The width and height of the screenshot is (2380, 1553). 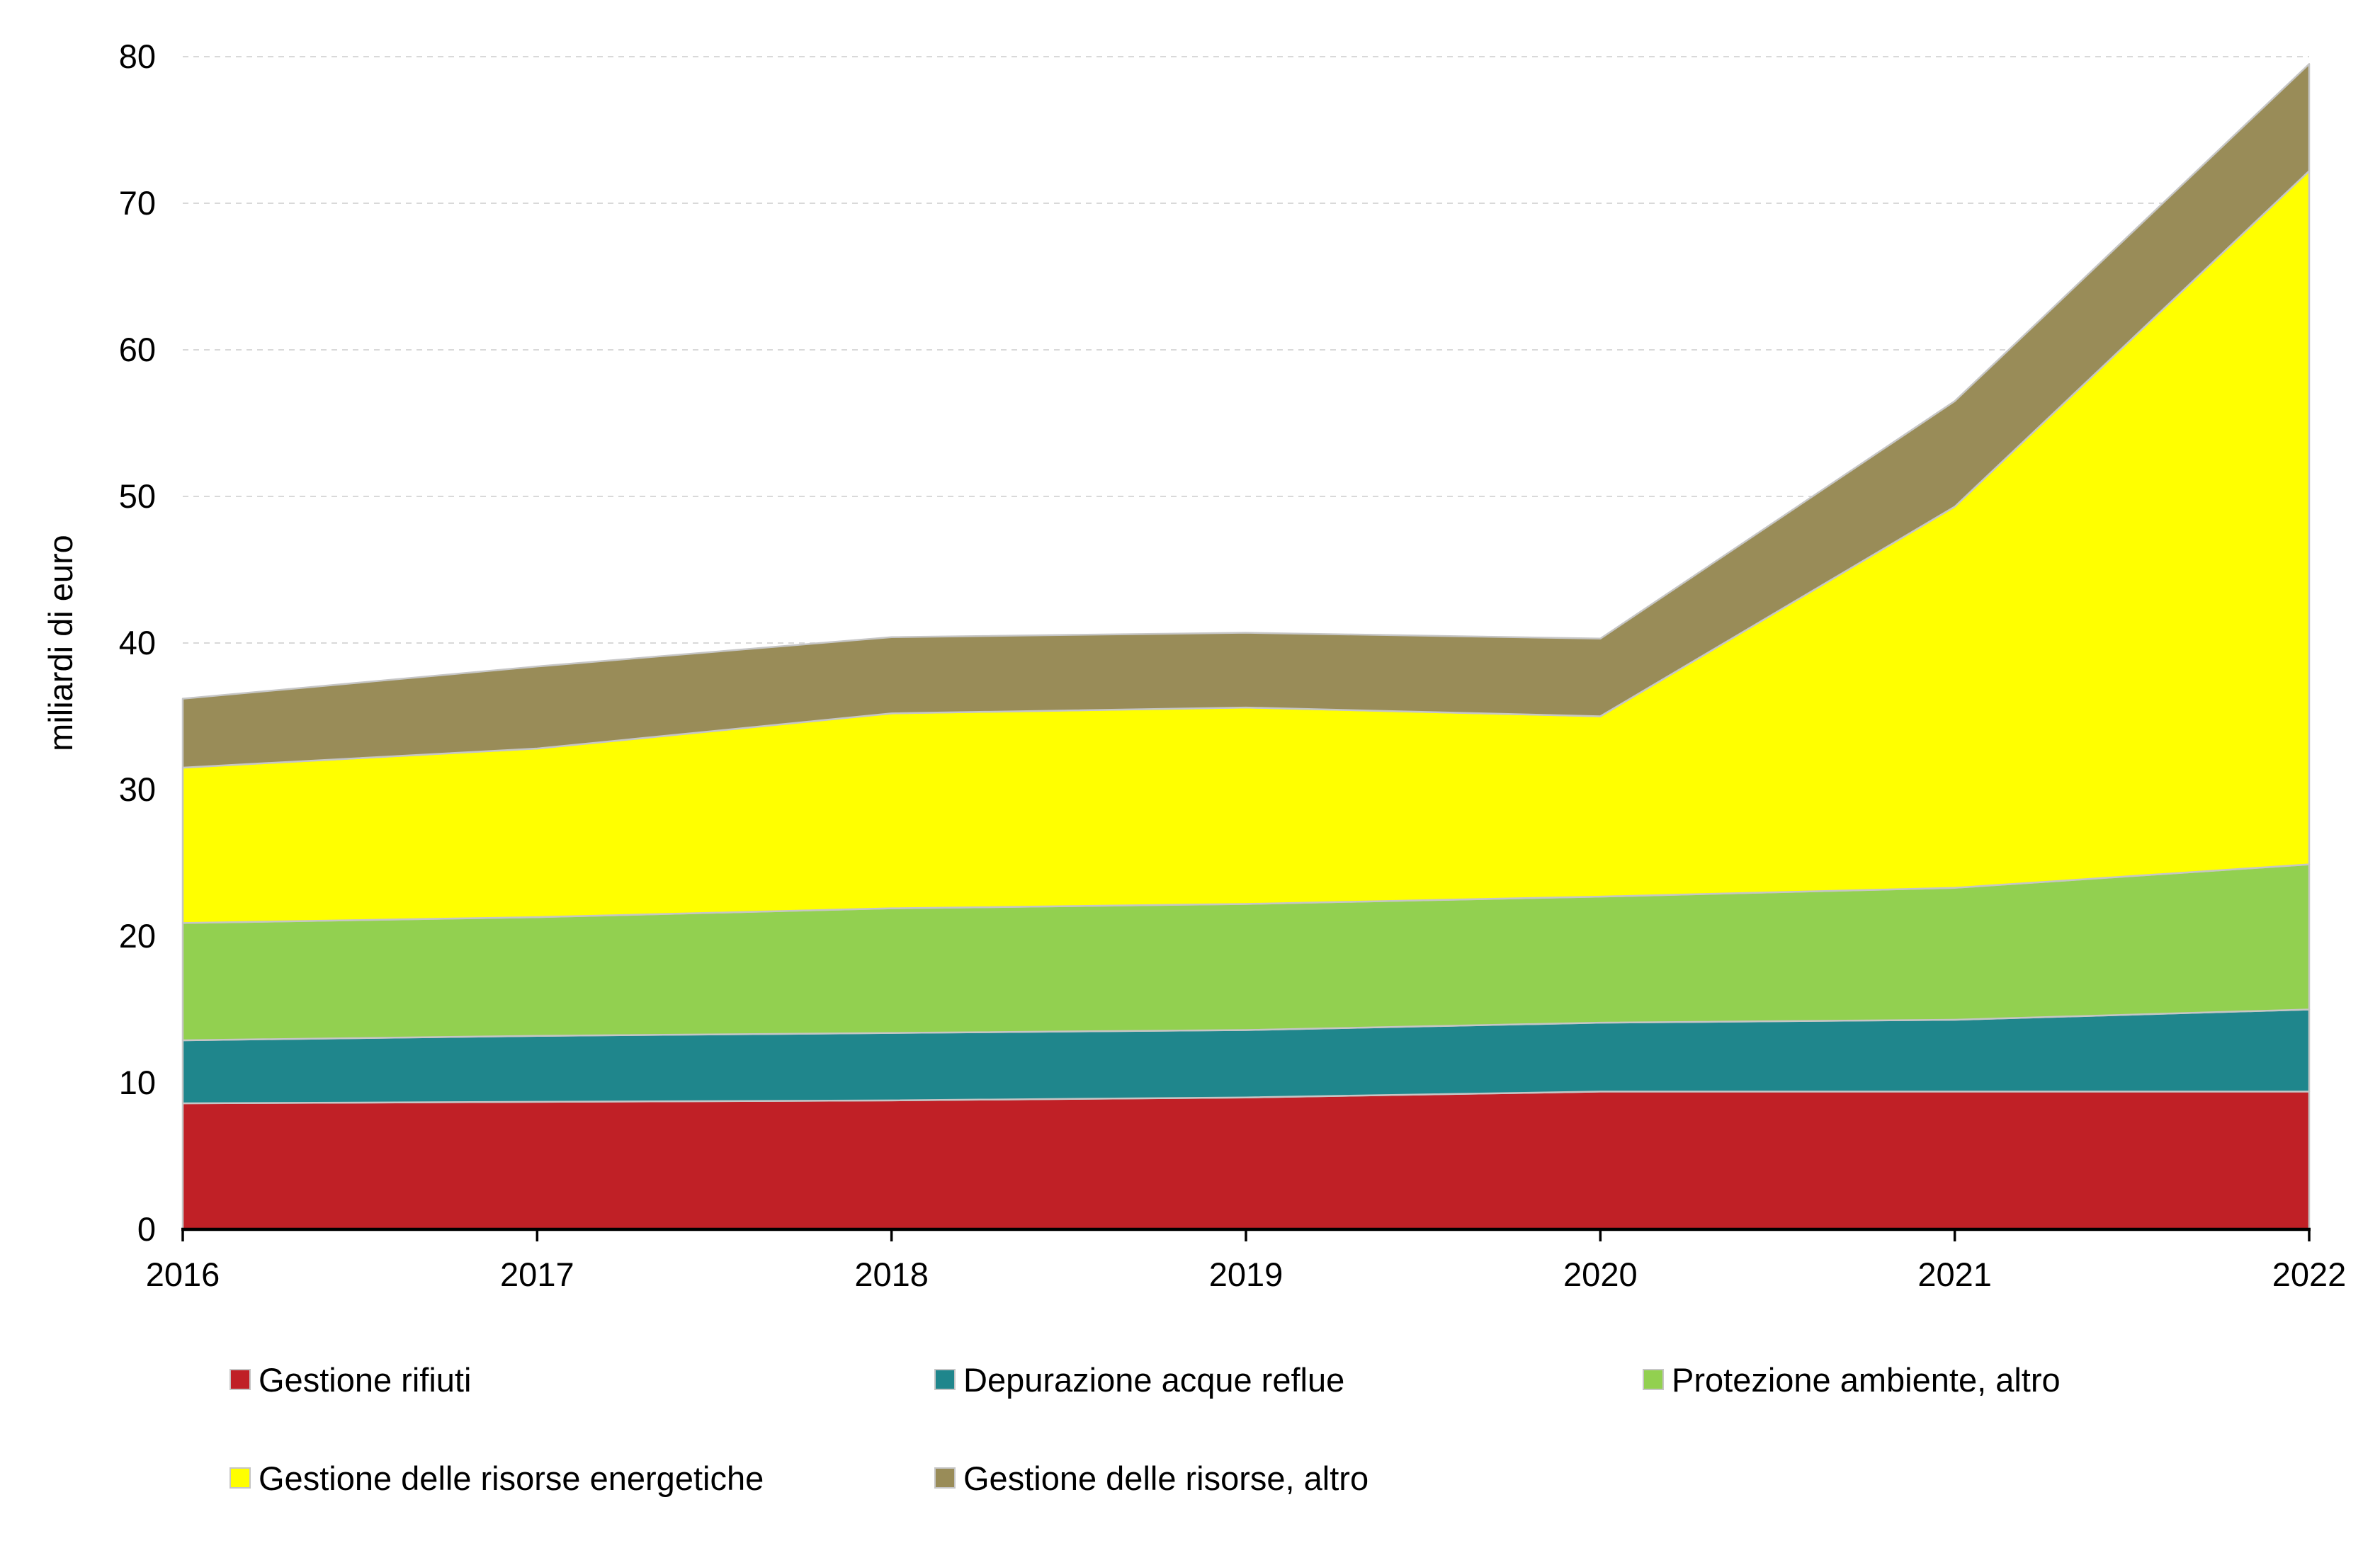 I want to click on x-tick-label-2022: 2022, so click(x=2309, y=1274).